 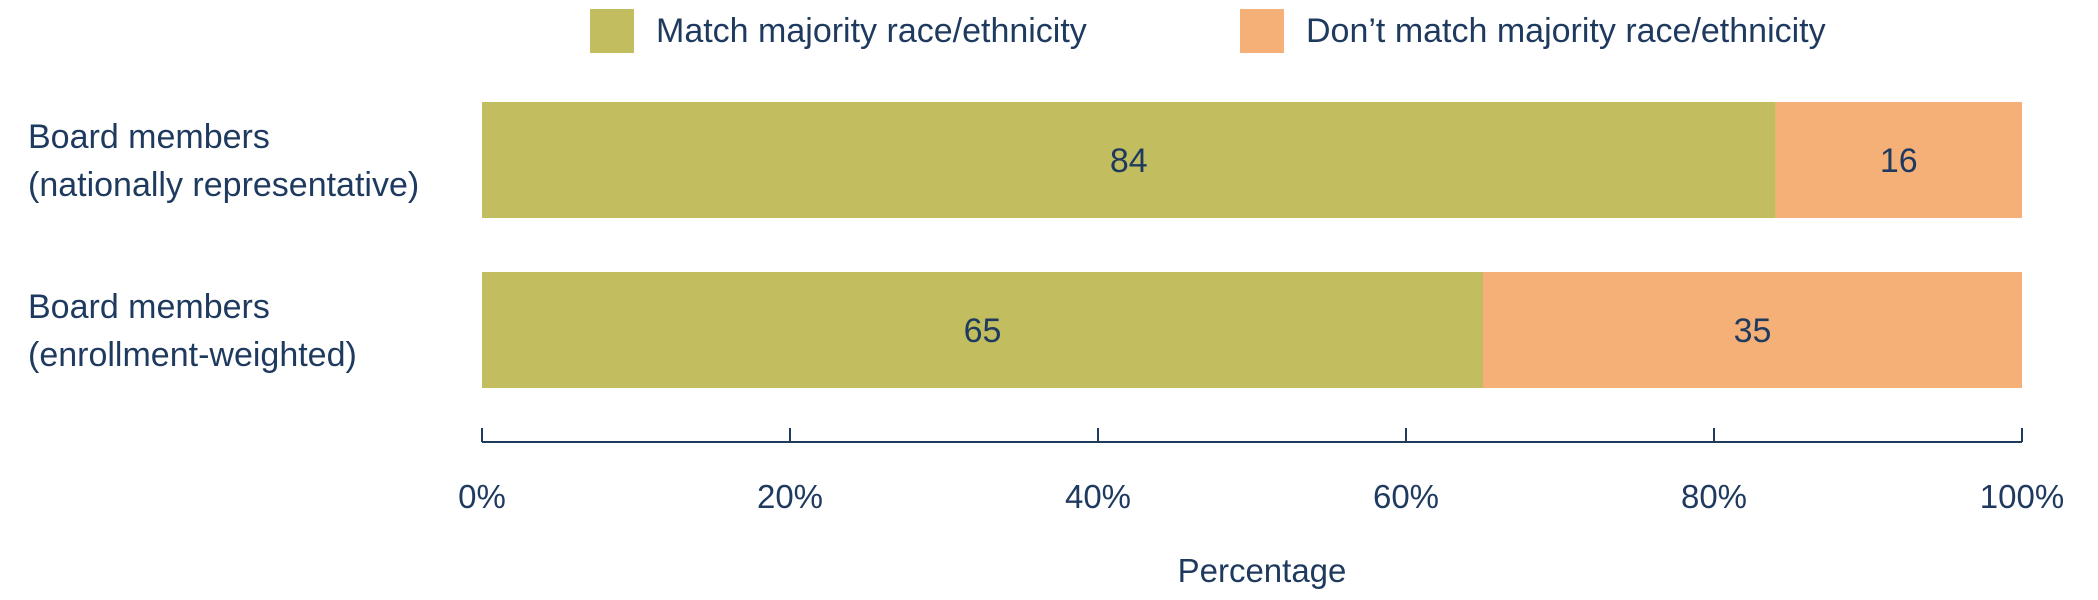 I want to click on data-label-1-1: 84, so click(x=1129, y=161).